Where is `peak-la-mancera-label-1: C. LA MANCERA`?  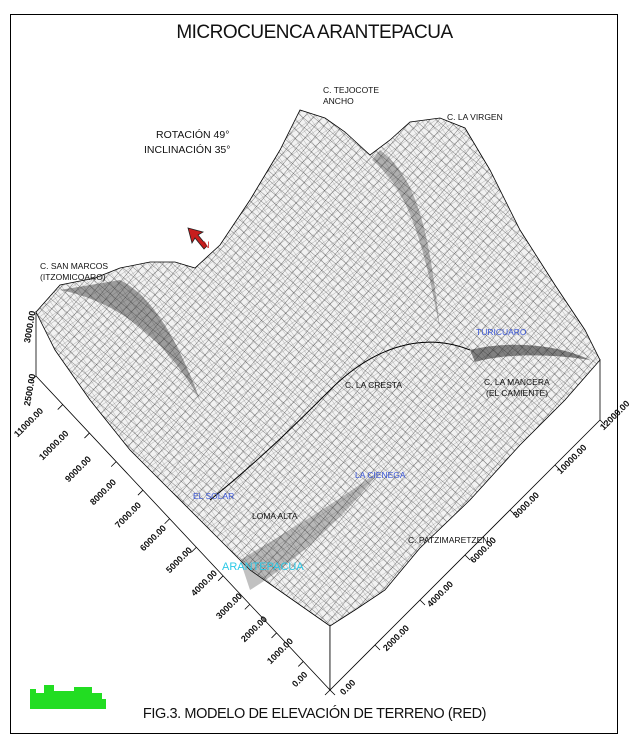 peak-la-mancera-label-1: C. LA MANCERA is located at coordinates (517, 382).